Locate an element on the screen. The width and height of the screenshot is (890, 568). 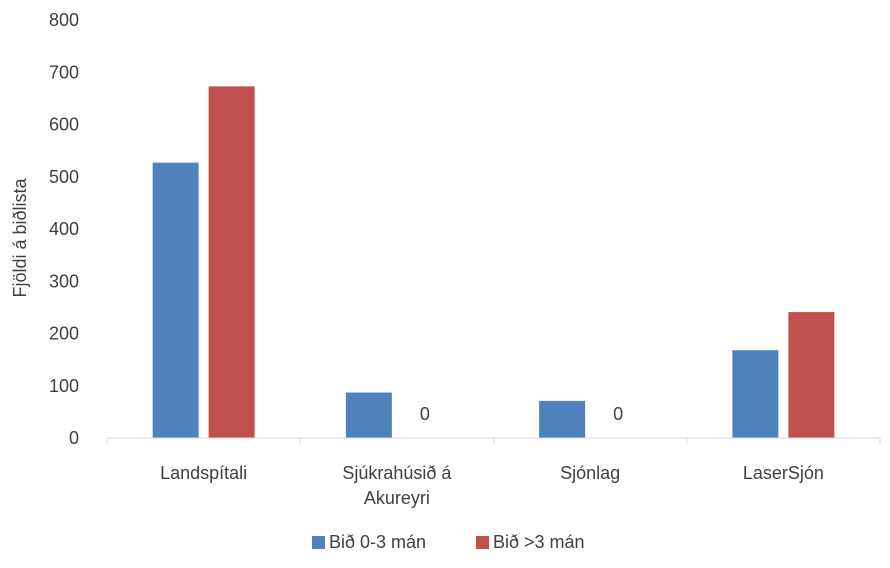
y-tick-label: 200 is located at coordinates (64, 334).